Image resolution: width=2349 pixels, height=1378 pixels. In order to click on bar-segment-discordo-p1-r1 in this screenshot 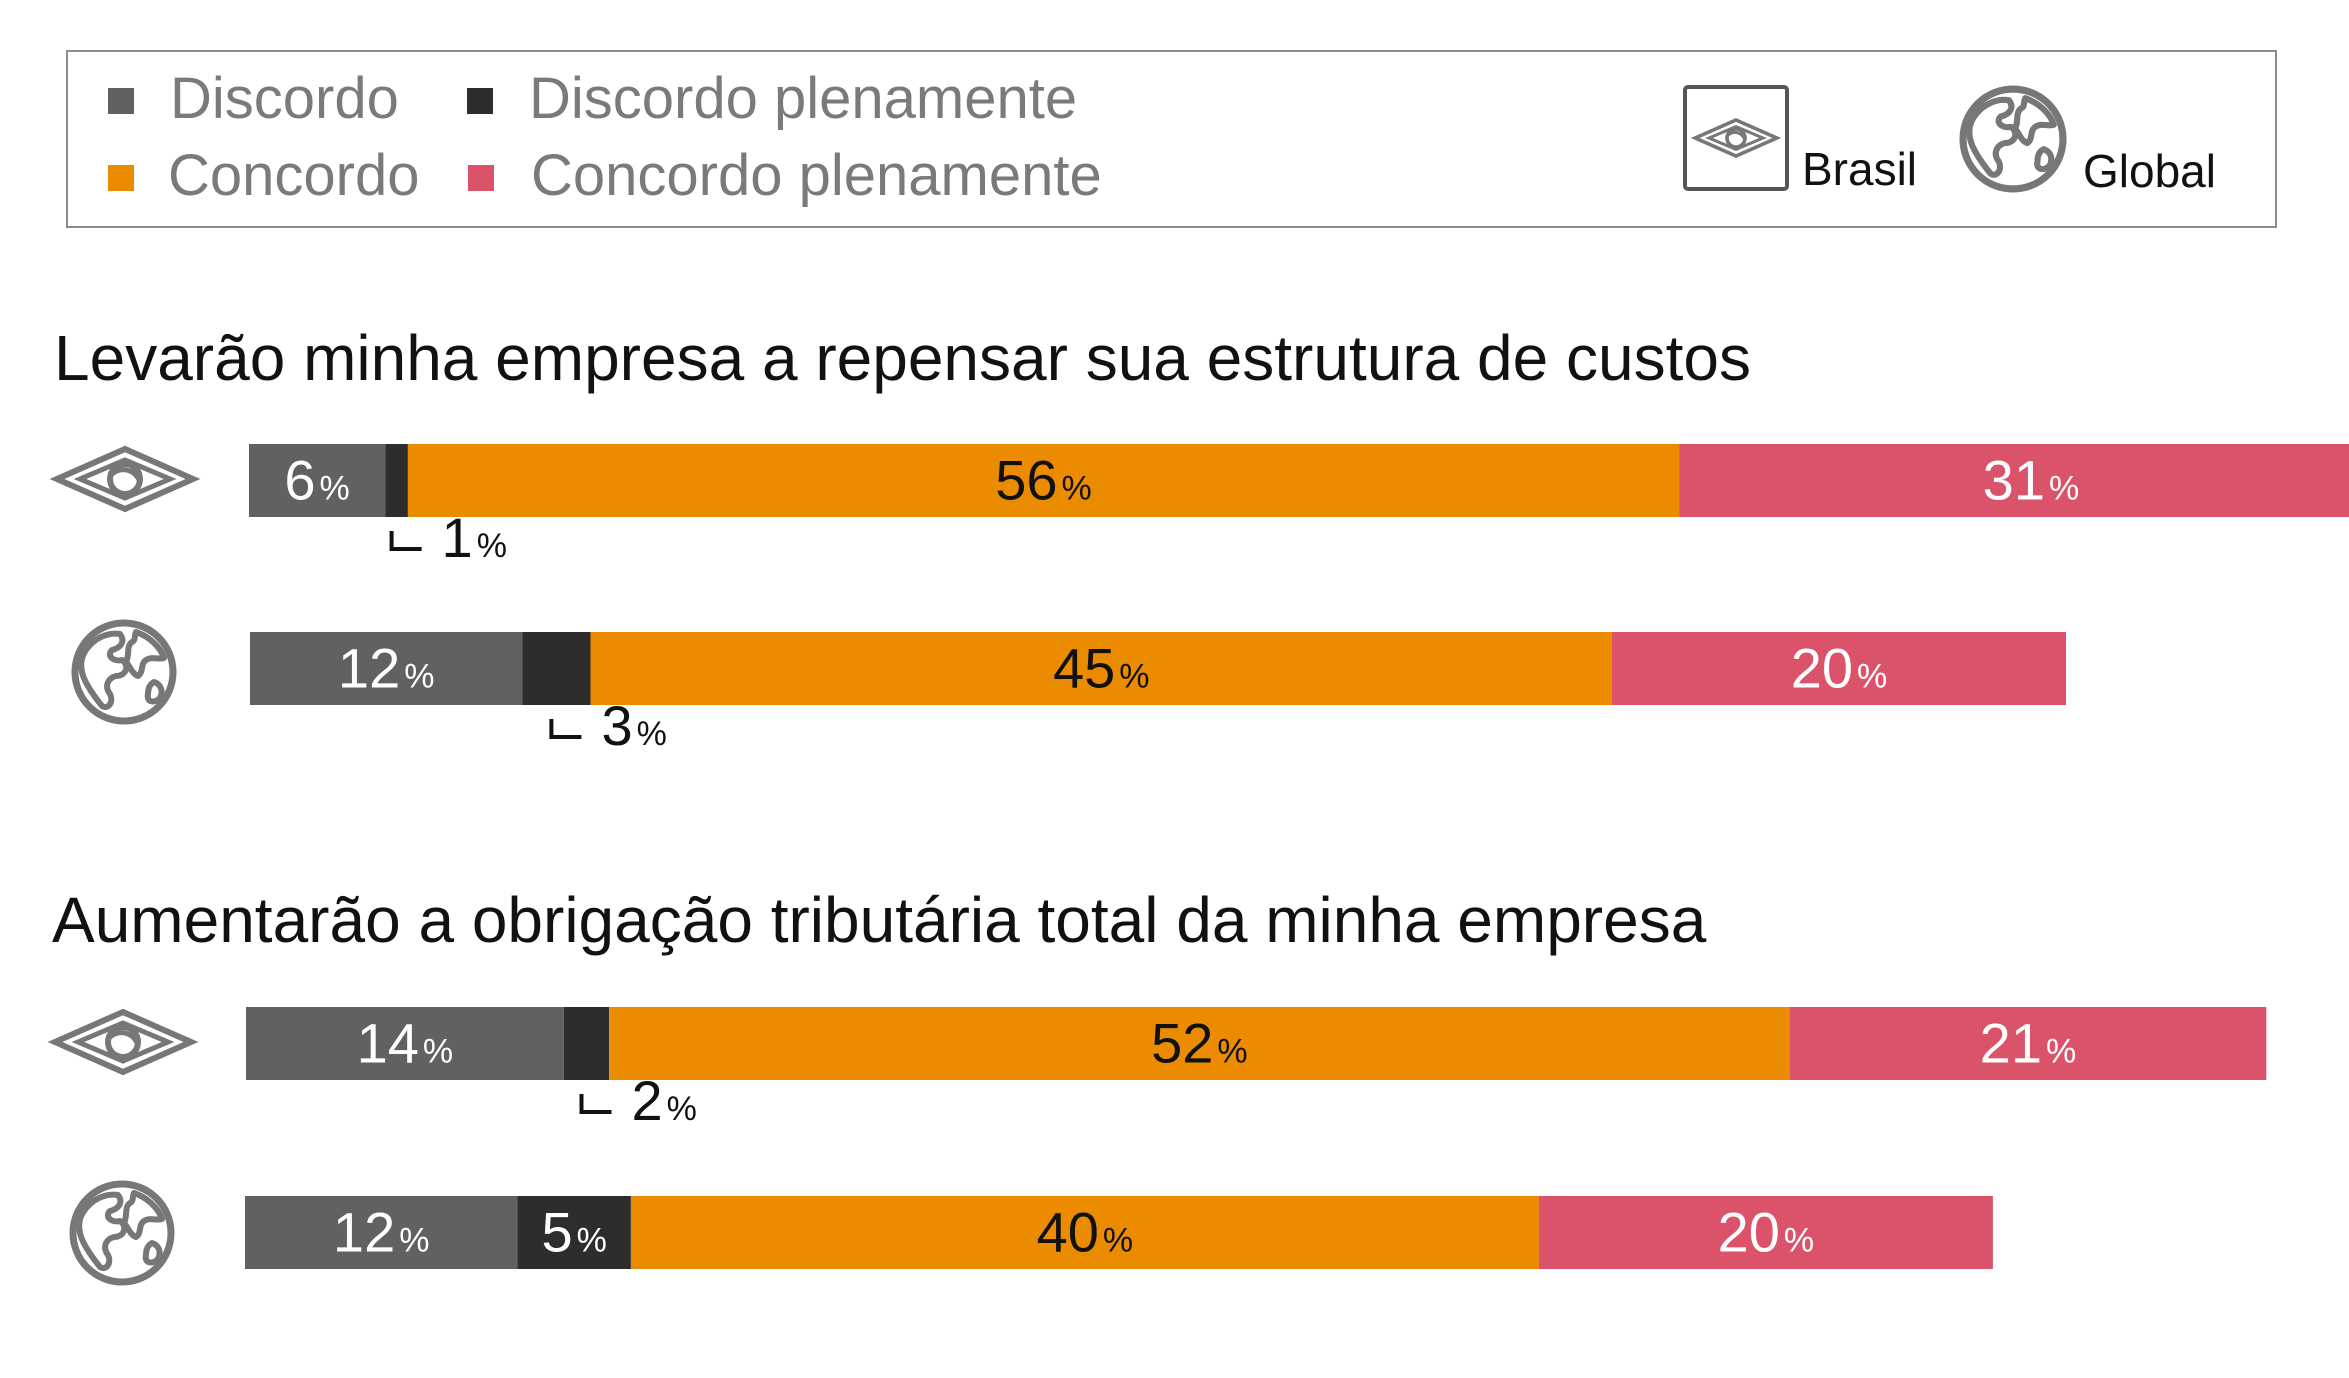, I will do `click(381, 1232)`.